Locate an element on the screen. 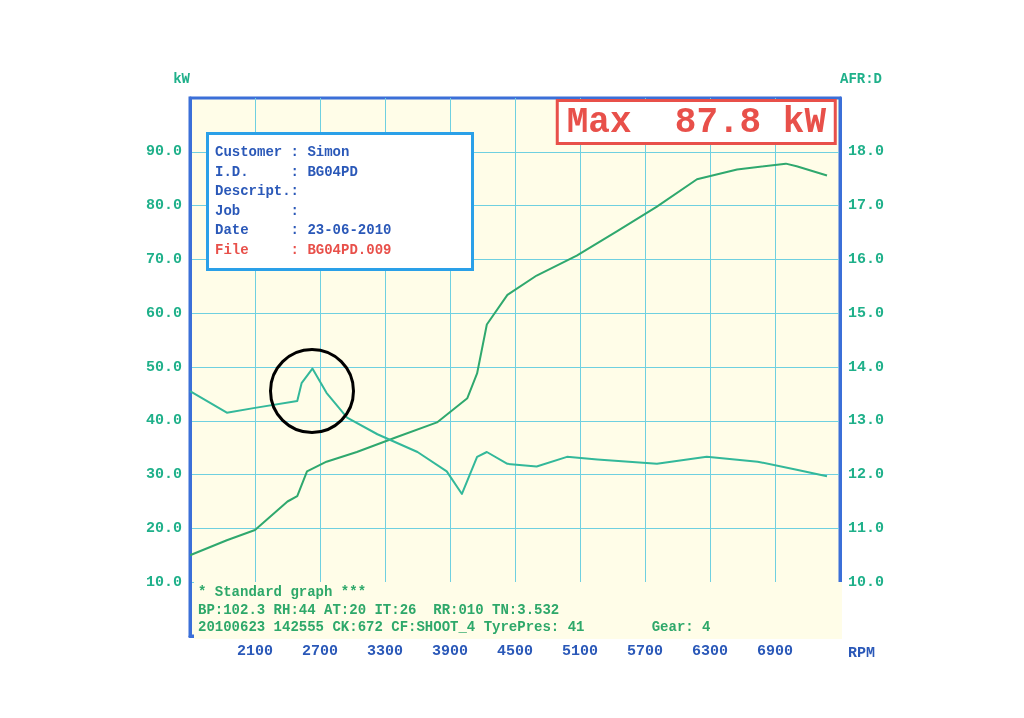 The image size is (1024, 718). x-tick-label: 6900 is located at coordinates (775, 651).